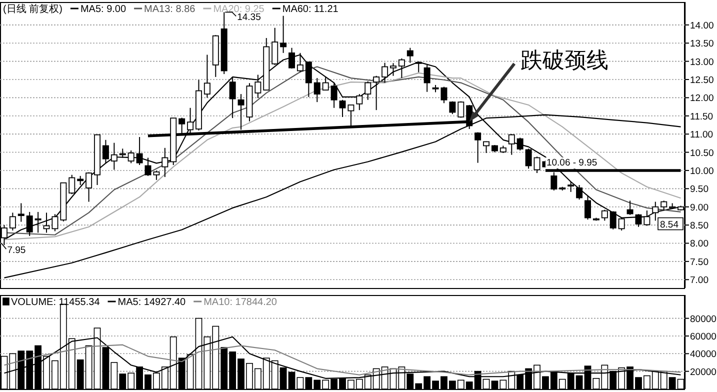  What do you see at coordinates (703, 372) in the screenshot?
I see `y-tick-label: 20000` at bounding box center [703, 372].